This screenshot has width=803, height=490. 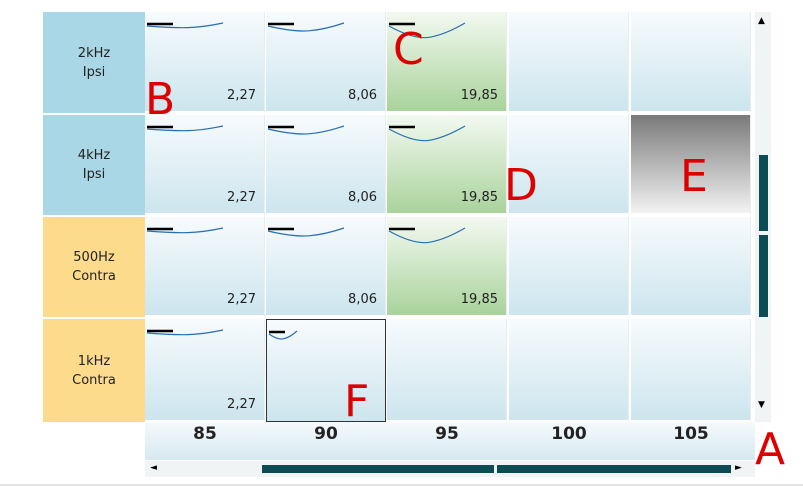 I want to click on v-scrollbar: ▲ ▼, so click(x=763, y=217).